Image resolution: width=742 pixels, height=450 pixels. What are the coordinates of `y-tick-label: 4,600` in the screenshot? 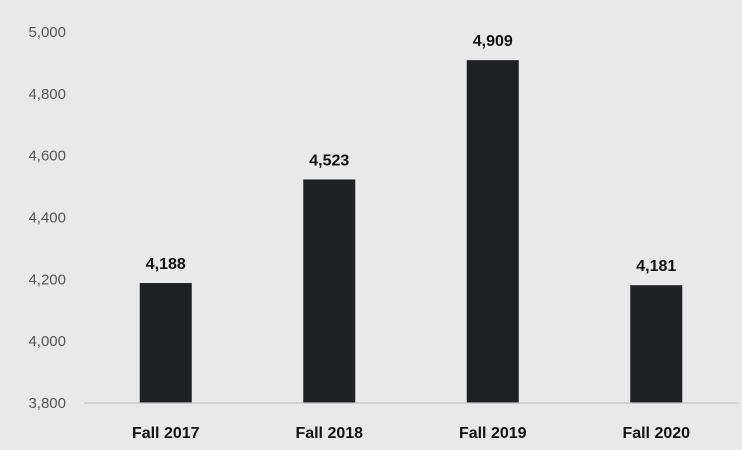 It's located at (47, 156).